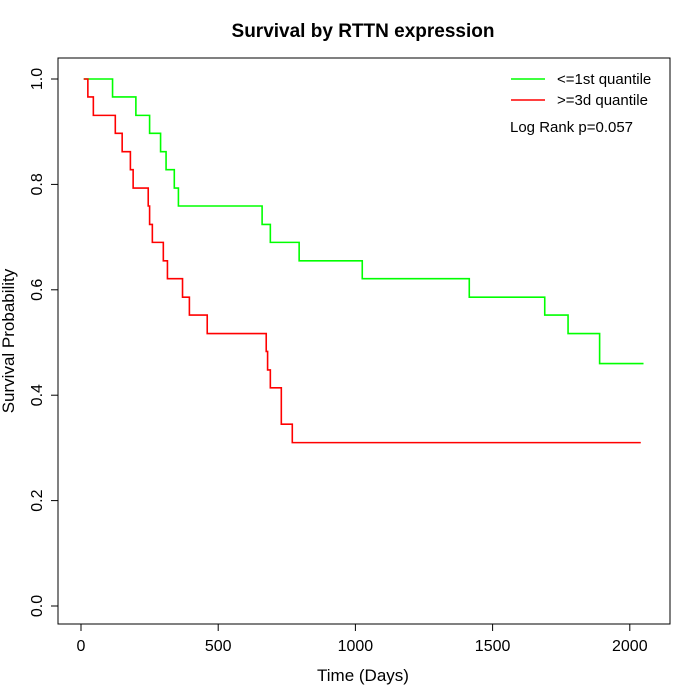 This screenshot has height=700, width=700. Describe the element at coordinates (218, 646) in the screenshot. I see `x-tick-label: 500` at that location.